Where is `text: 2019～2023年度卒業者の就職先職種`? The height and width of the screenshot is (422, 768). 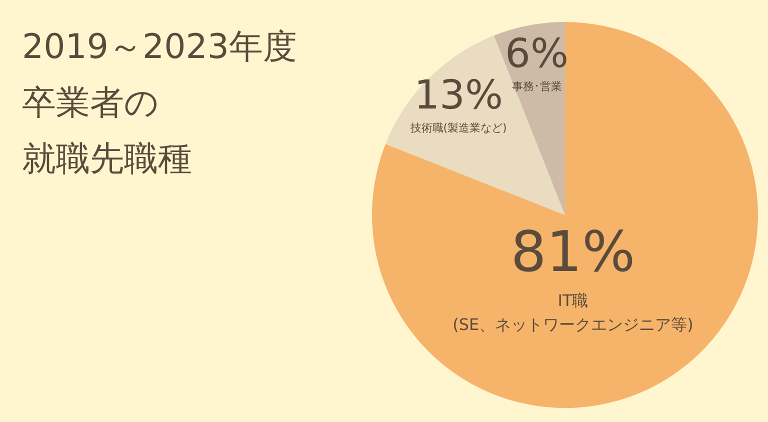
text: 2019～2023年度卒業者の就職先職種 is located at coordinates (160, 103).